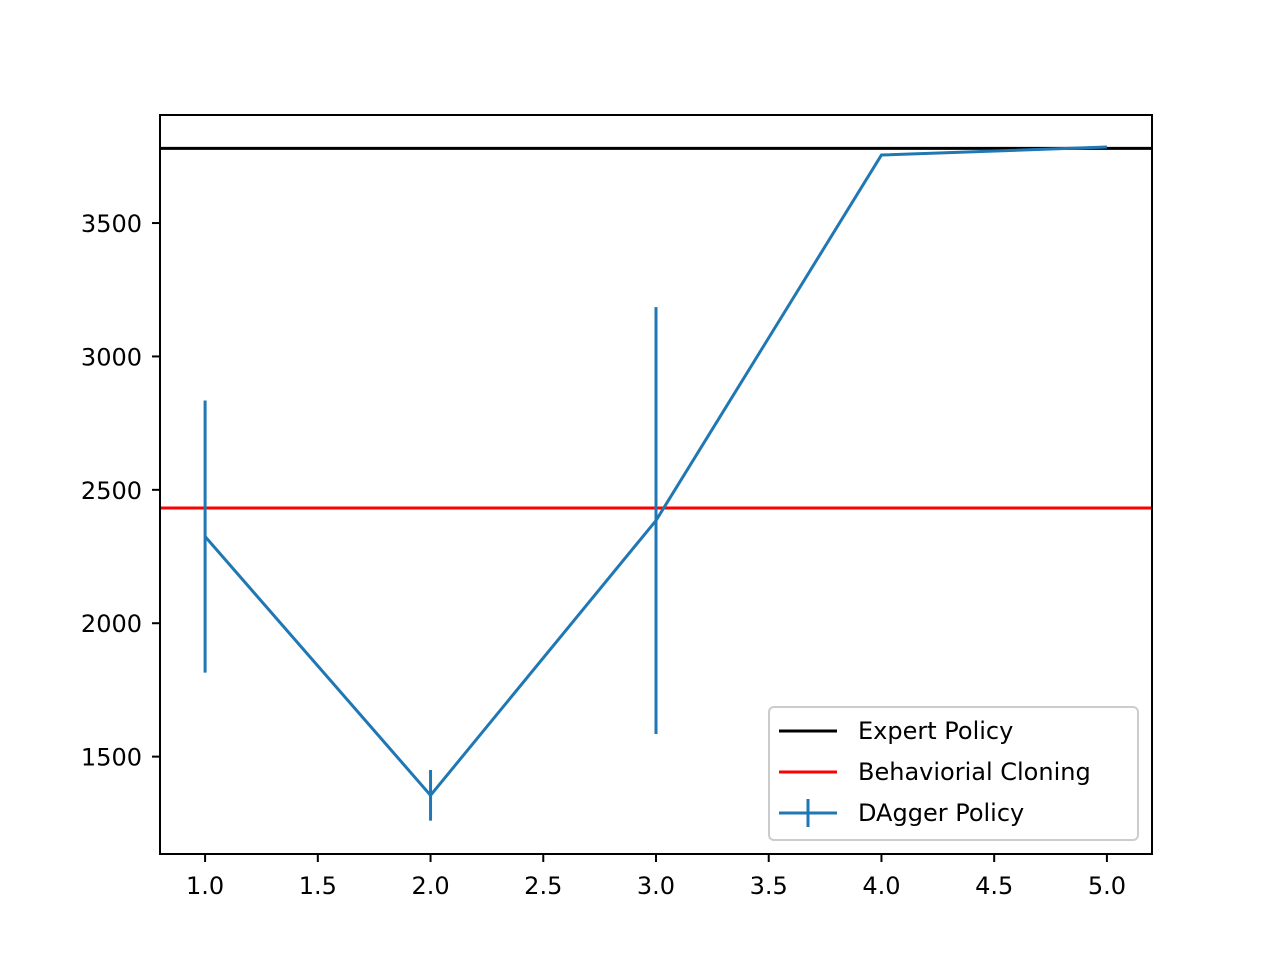  What do you see at coordinates (111, 357) in the screenshot?
I see `y-tick-label: 3000` at bounding box center [111, 357].